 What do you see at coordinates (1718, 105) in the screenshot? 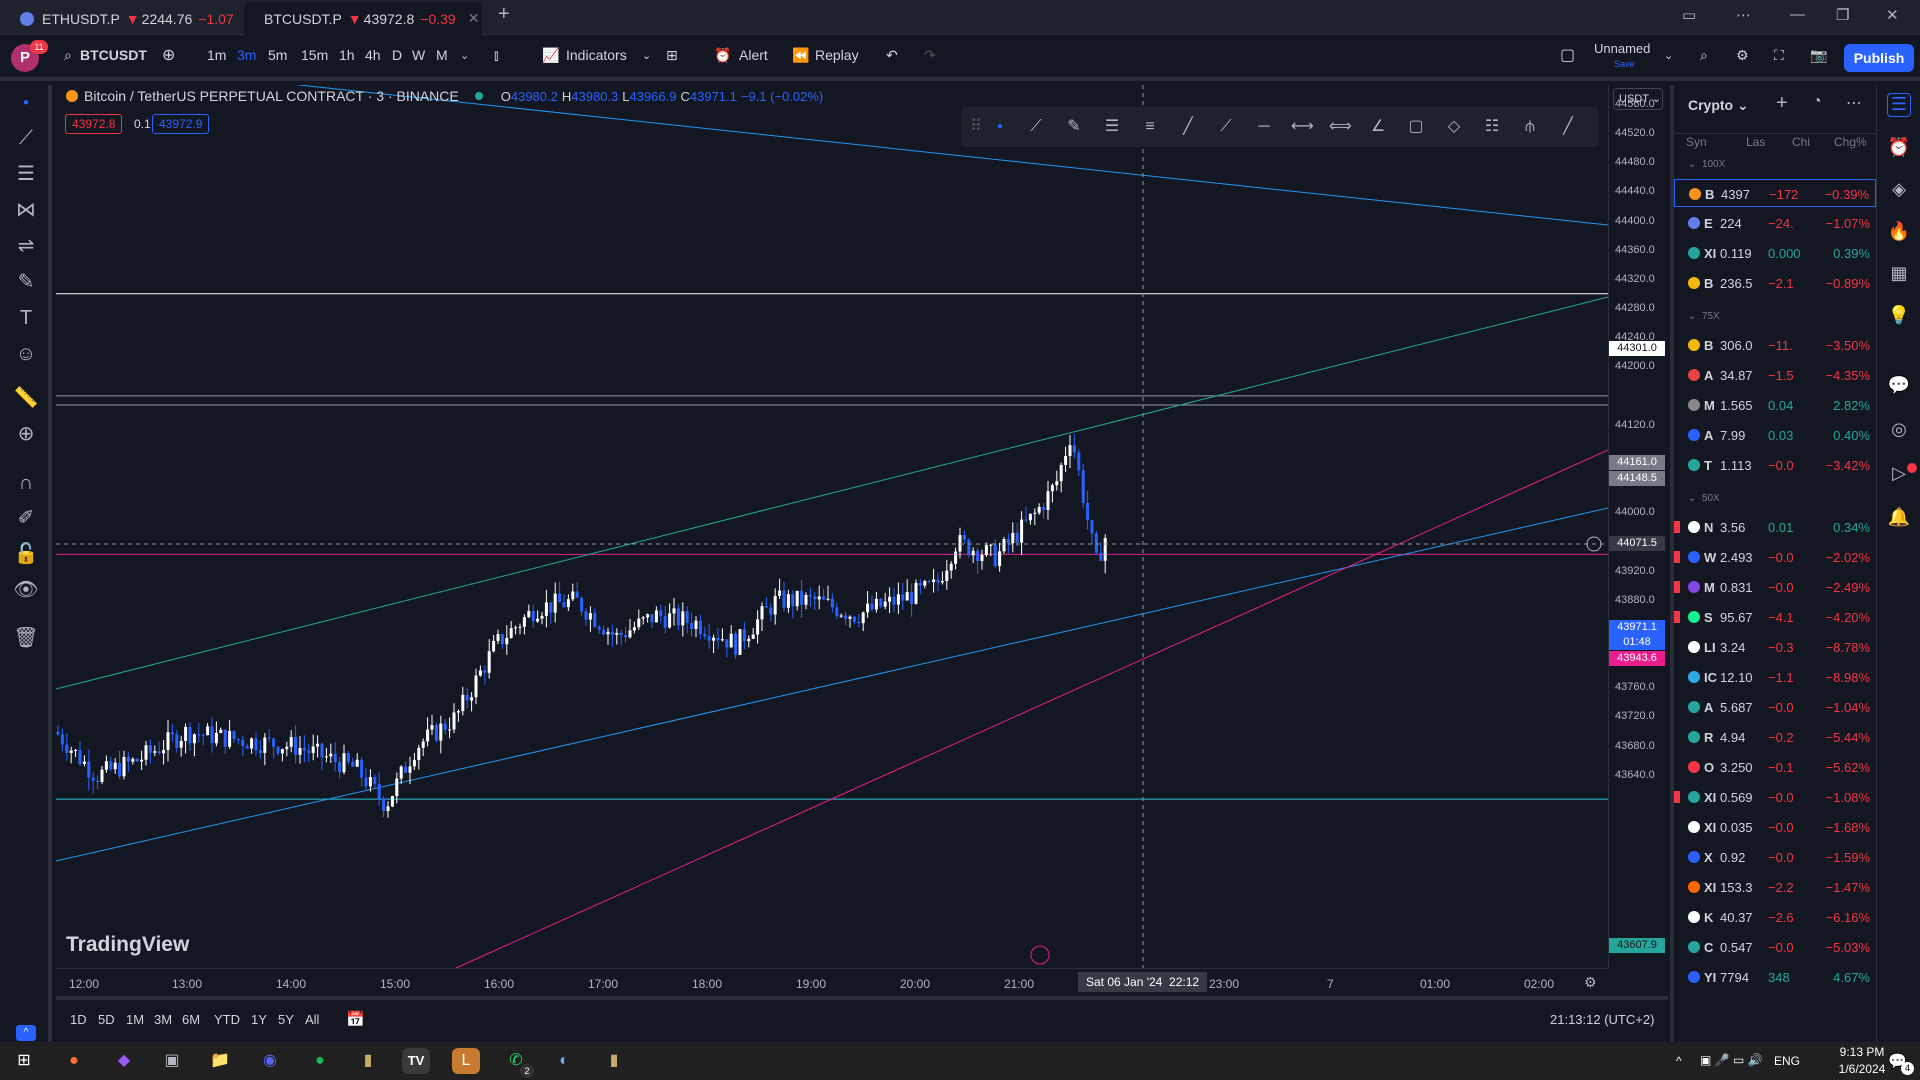
I see `watchlist-title: Crypto ⌄` at bounding box center [1718, 105].